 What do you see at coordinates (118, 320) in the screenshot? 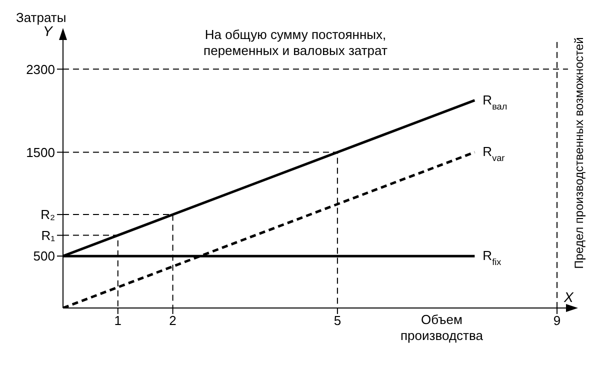
I see `x-tick-label: 1` at bounding box center [118, 320].